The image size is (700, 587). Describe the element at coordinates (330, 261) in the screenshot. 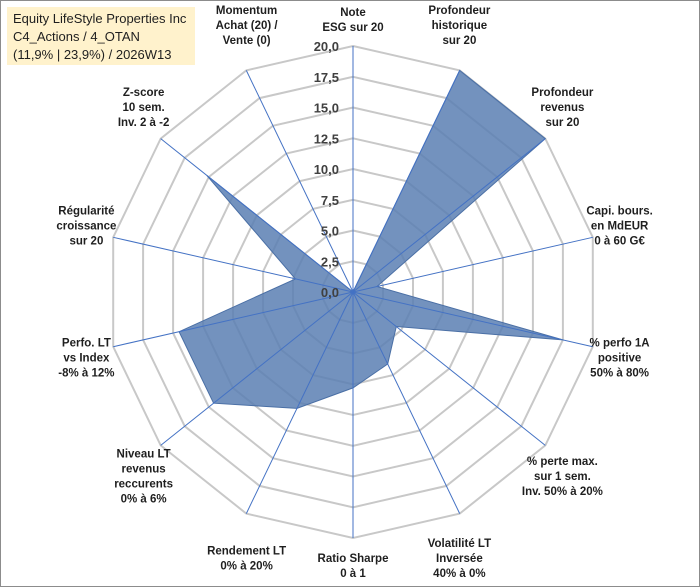

I see `tick-label: 2,5` at that location.